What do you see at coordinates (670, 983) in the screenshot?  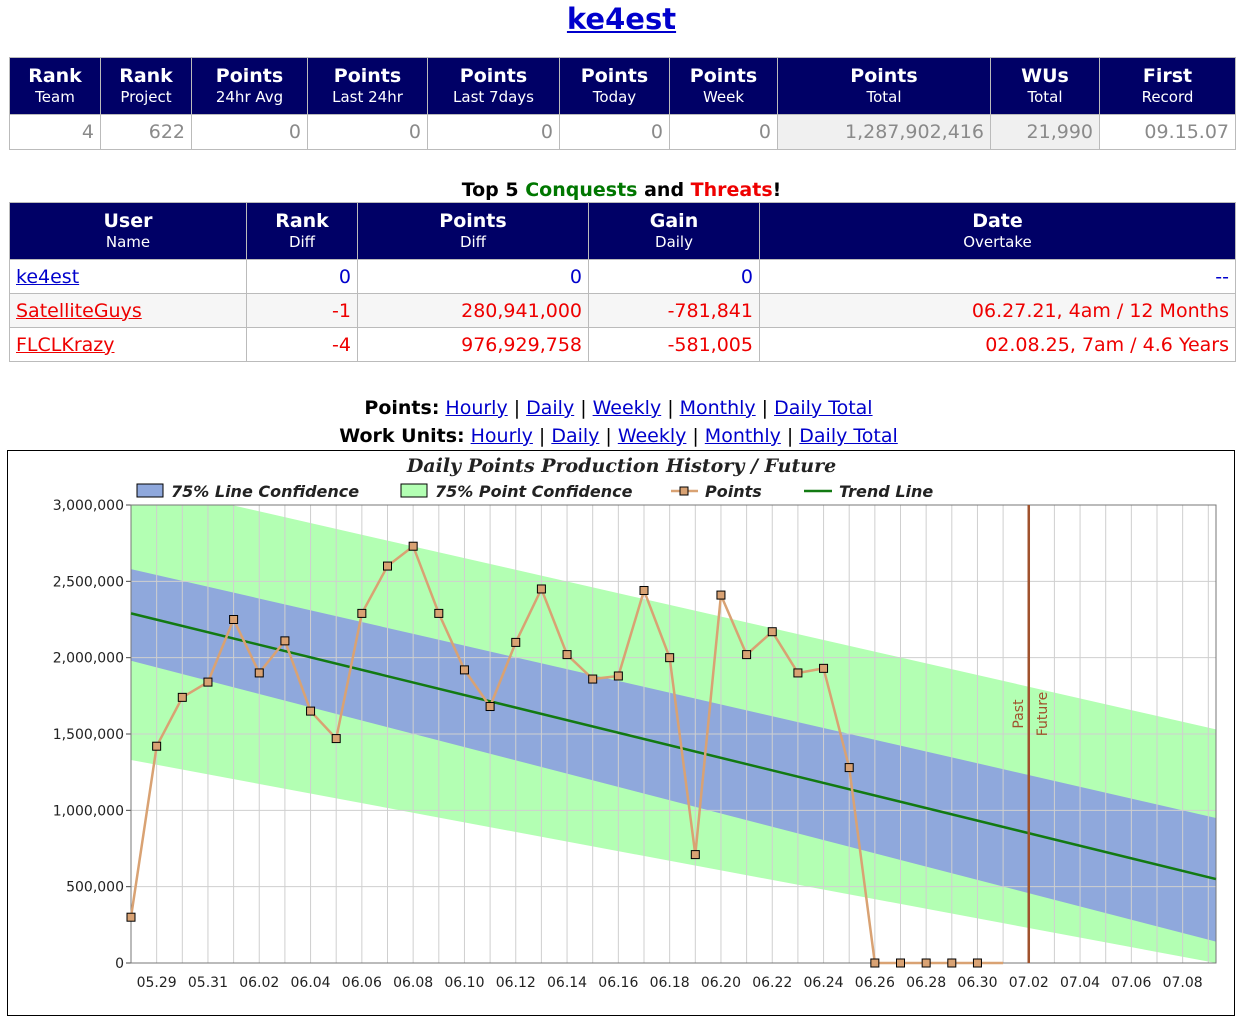 I see `x-tick-label: 06.18` at bounding box center [670, 983].